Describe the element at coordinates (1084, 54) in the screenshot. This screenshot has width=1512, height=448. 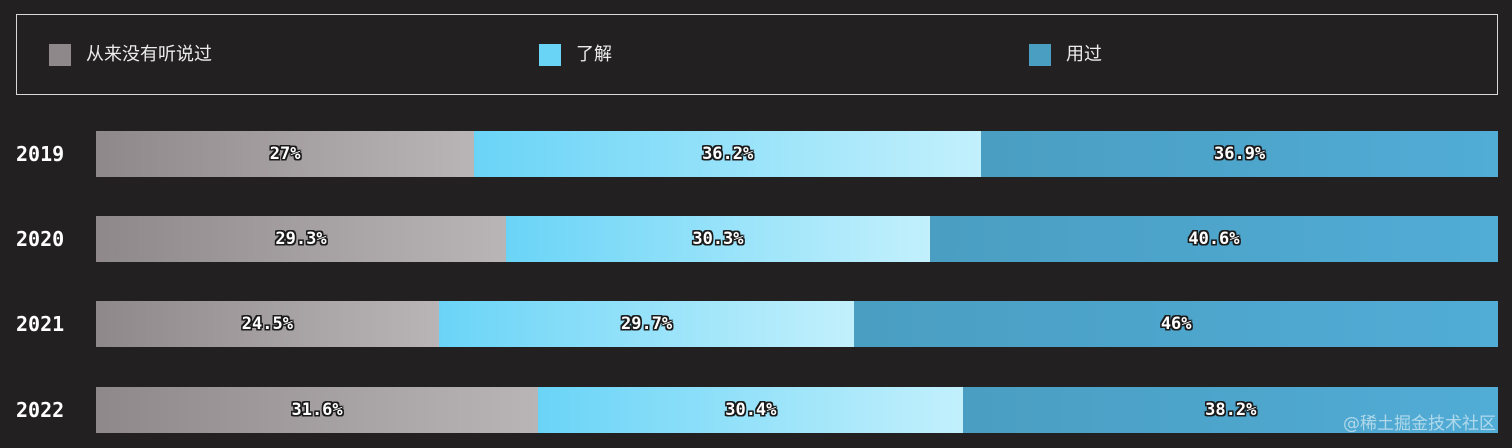
I see `legend-label-used: 用过` at that location.